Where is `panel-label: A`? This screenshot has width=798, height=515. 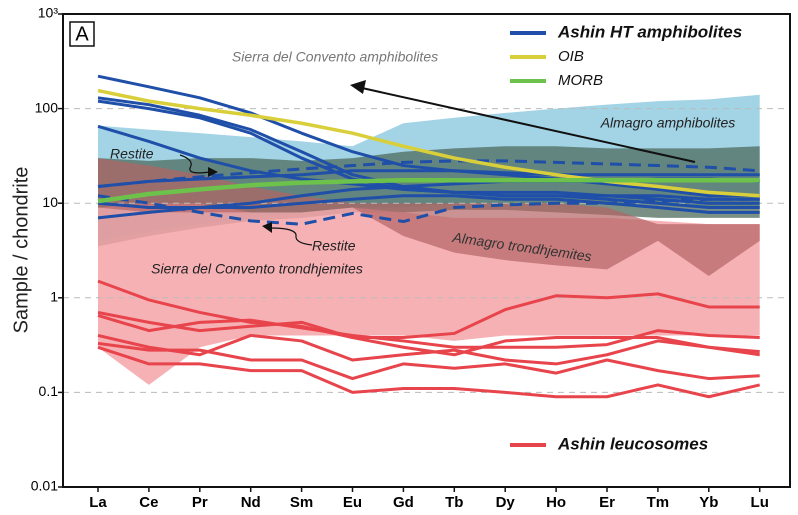
panel-label: A is located at coordinates (82, 34).